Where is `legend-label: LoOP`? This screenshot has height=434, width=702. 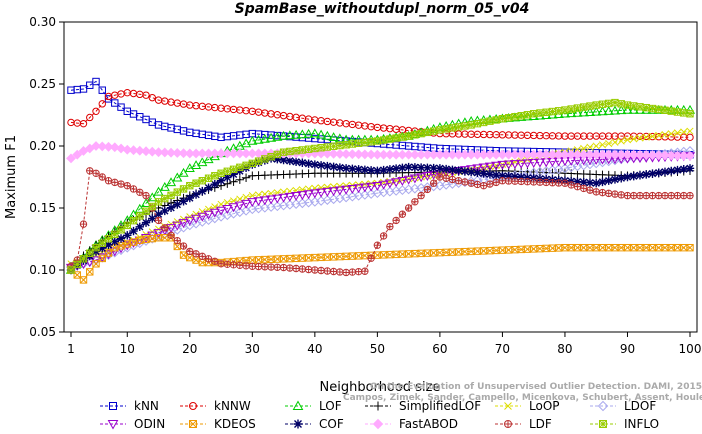 legend-label: LoOP is located at coordinates (544, 406).